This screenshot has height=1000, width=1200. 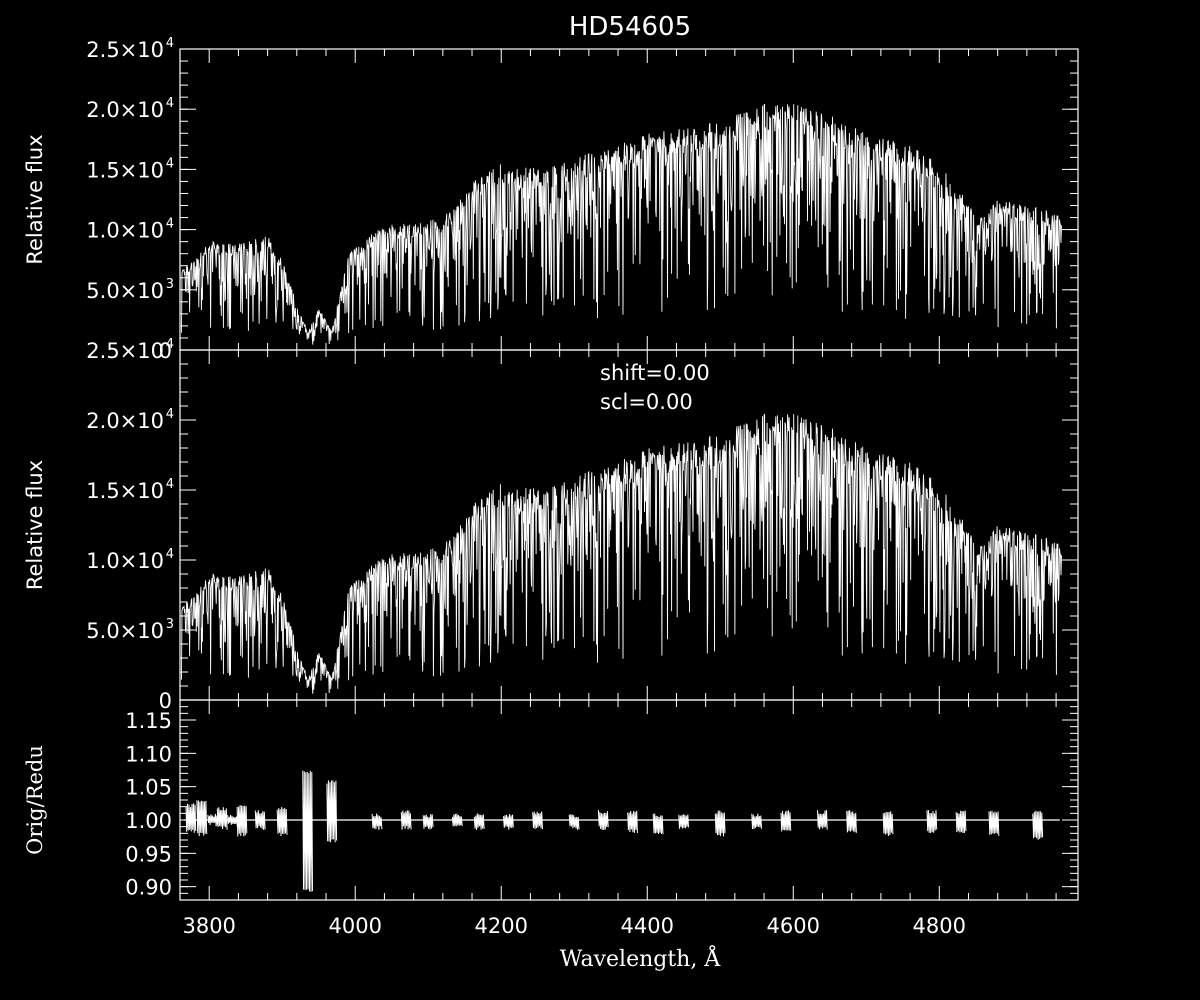 I want to click on scale-annotation: scl=0.00, so click(x=646, y=402).